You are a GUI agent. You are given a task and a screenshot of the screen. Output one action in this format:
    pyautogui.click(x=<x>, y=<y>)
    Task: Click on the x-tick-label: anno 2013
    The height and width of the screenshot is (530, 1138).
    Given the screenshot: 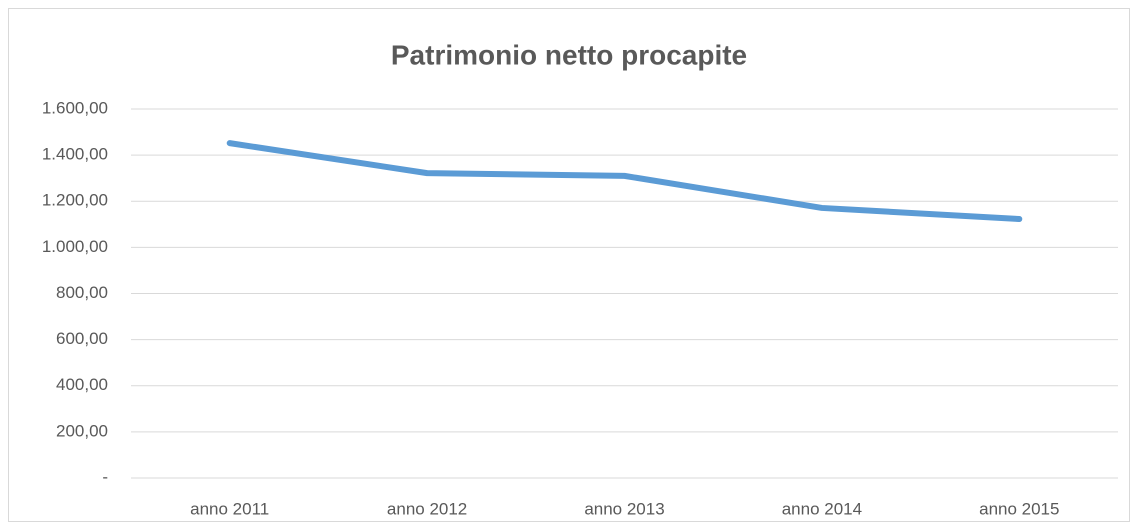 What is the action you would take?
    pyautogui.click(x=624, y=508)
    